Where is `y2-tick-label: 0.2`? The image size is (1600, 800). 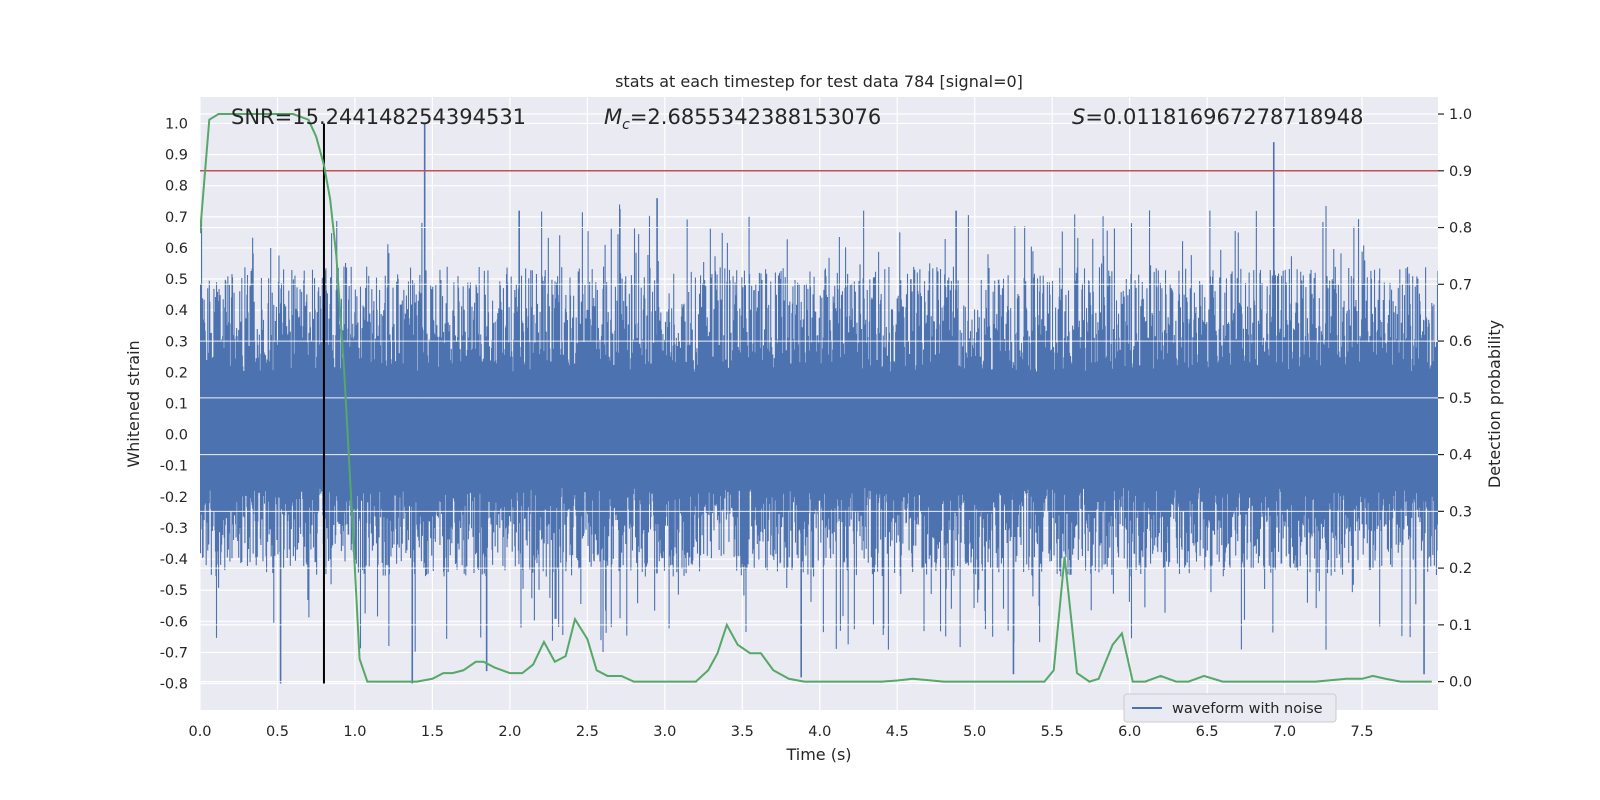 y2-tick-label: 0.2 is located at coordinates (1460, 569).